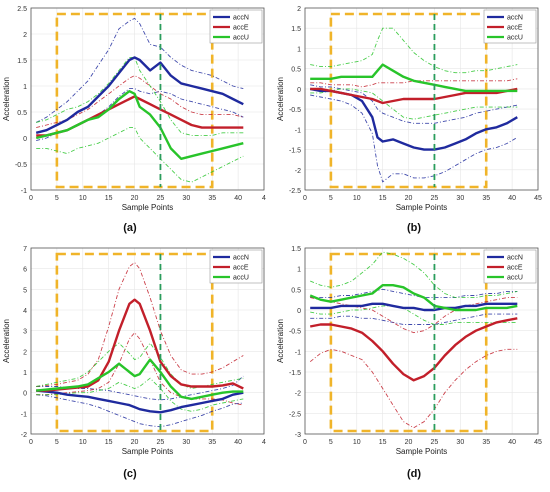  What do you see at coordinates (22, 113) in the screenshot?
I see `y-tick-label: 0.5` at bounding box center [22, 113].